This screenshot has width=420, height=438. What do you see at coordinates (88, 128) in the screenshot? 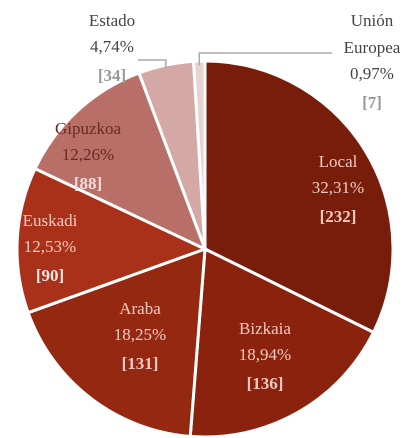
I see `slice-label: Gipuzkoa` at bounding box center [88, 128].